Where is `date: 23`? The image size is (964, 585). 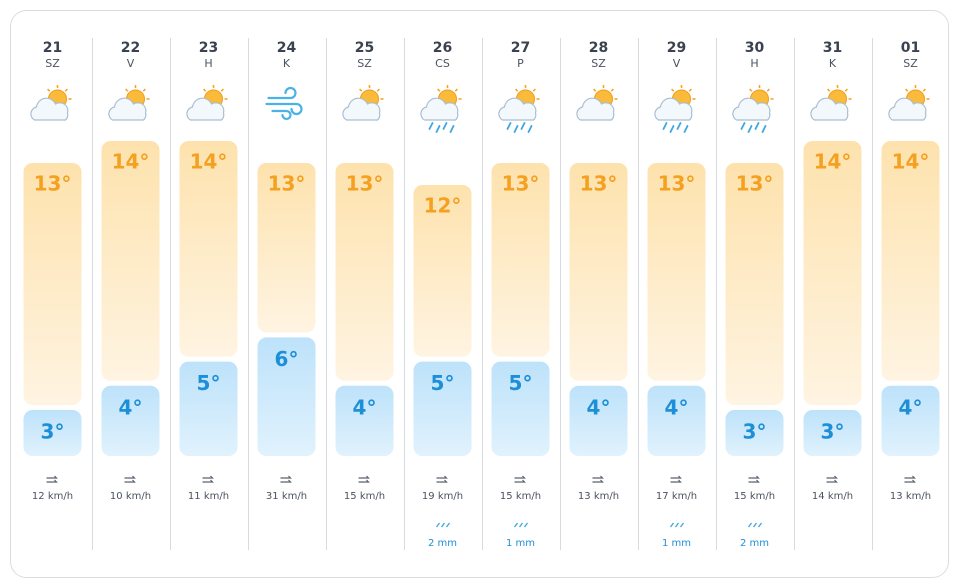
date: 23 is located at coordinates (208, 48).